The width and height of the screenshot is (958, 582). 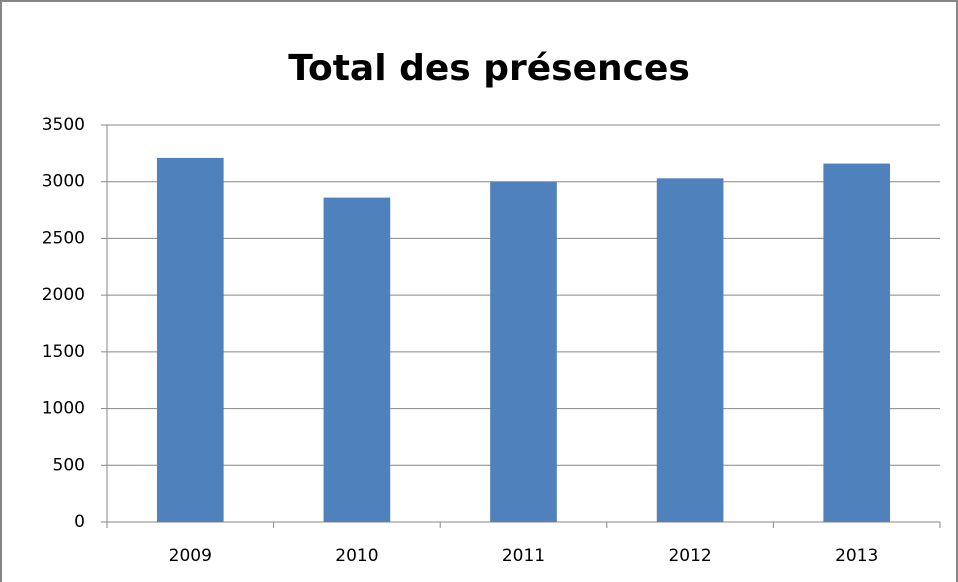 What do you see at coordinates (63, 125) in the screenshot?
I see `y-tick-label: 3500` at bounding box center [63, 125].